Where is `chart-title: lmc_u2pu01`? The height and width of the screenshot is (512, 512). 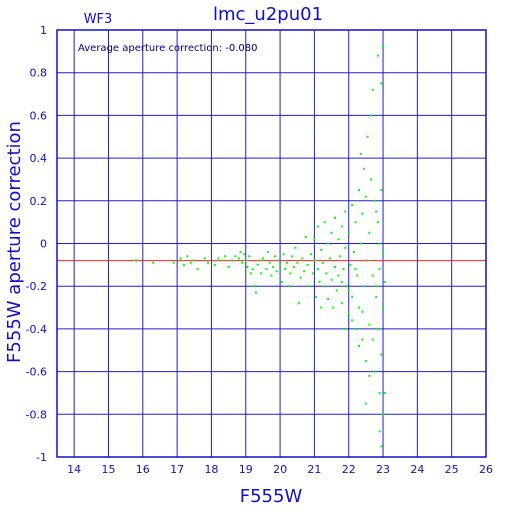
chart-title: lmc_u2pu01 is located at coordinates (268, 14).